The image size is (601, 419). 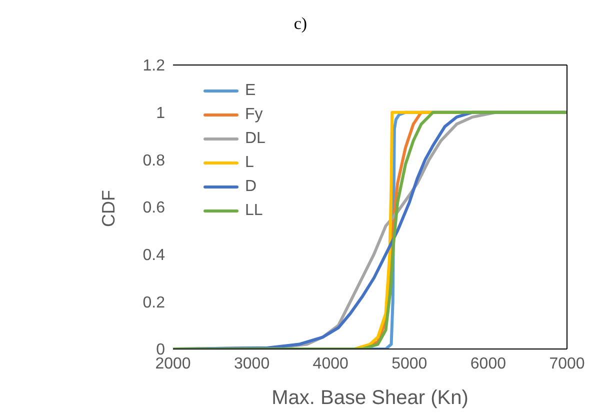 What do you see at coordinates (249, 163) in the screenshot?
I see `legend-label: L` at bounding box center [249, 163].